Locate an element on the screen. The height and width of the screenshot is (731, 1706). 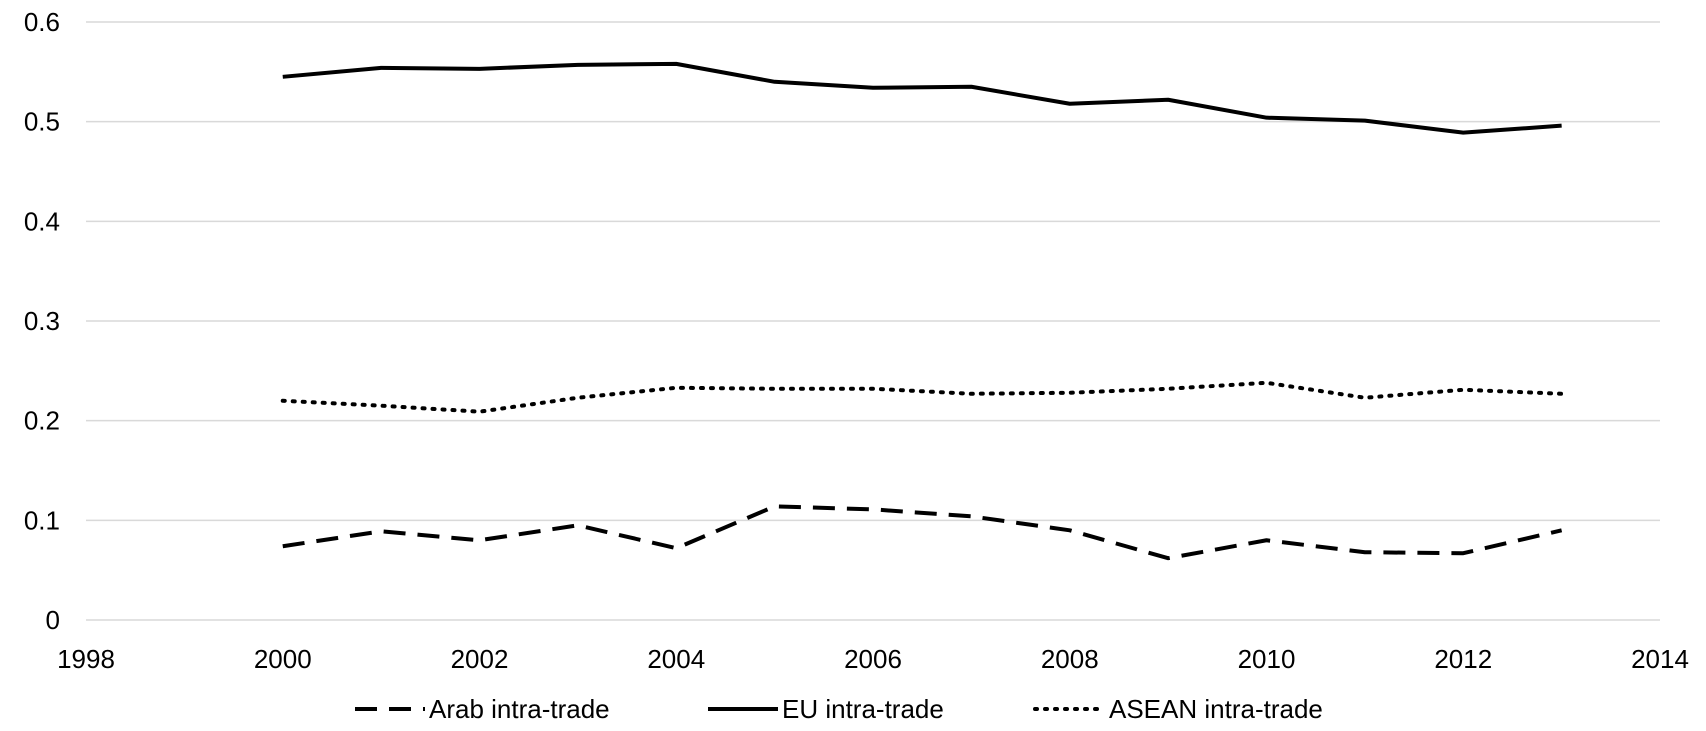
legend-item: ASEAN intra-trade is located at coordinates (1178, 709).